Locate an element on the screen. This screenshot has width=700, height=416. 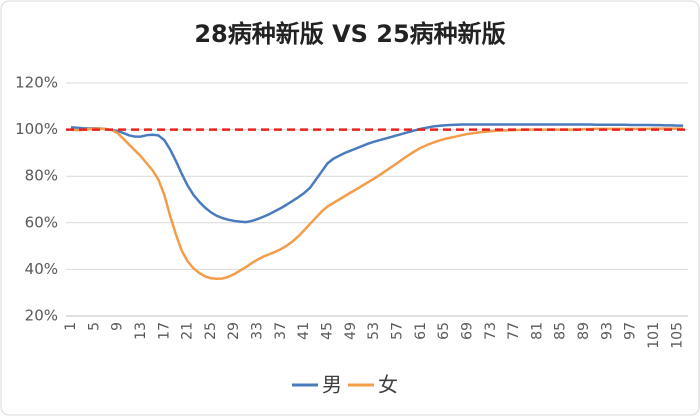
x-tick-label: 37 is located at coordinates (281, 331).